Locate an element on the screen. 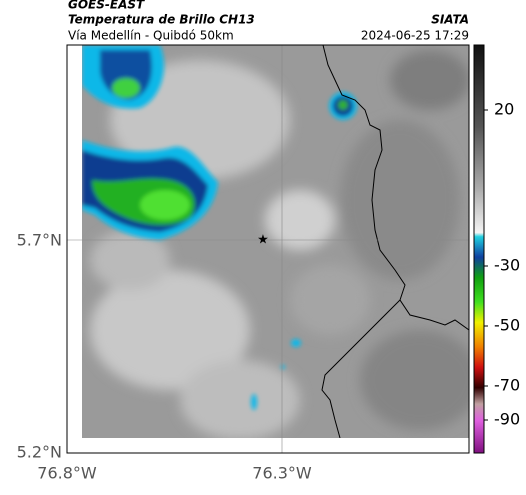 This screenshot has height=495, width=526. title: Temperatura de Brillo CH13 is located at coordinates (161, 20).